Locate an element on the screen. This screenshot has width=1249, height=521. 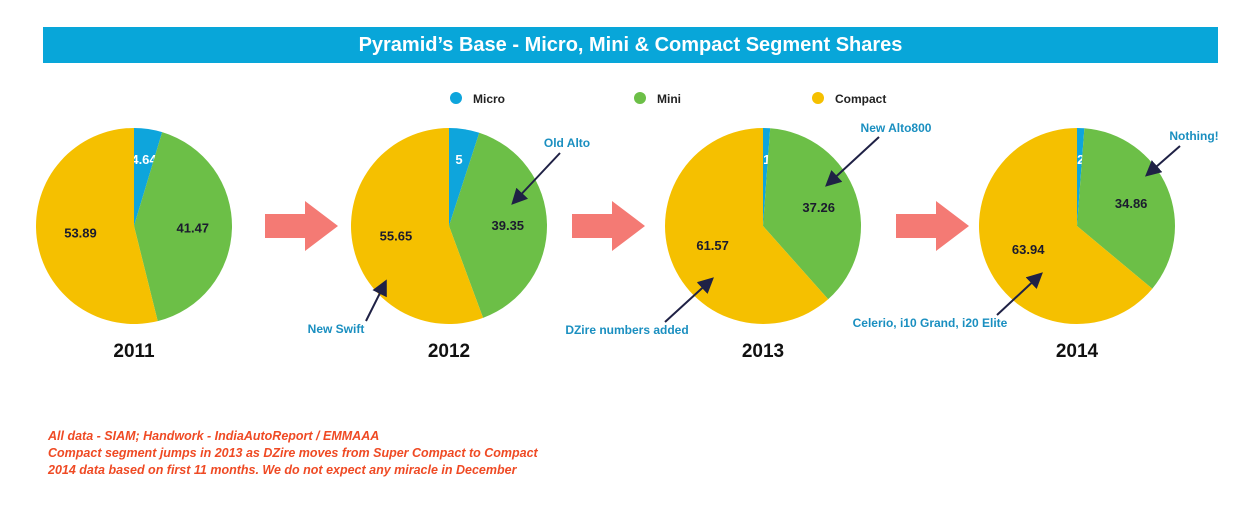
annotation-nothing-arrow is located at coordinates (1162, 161).